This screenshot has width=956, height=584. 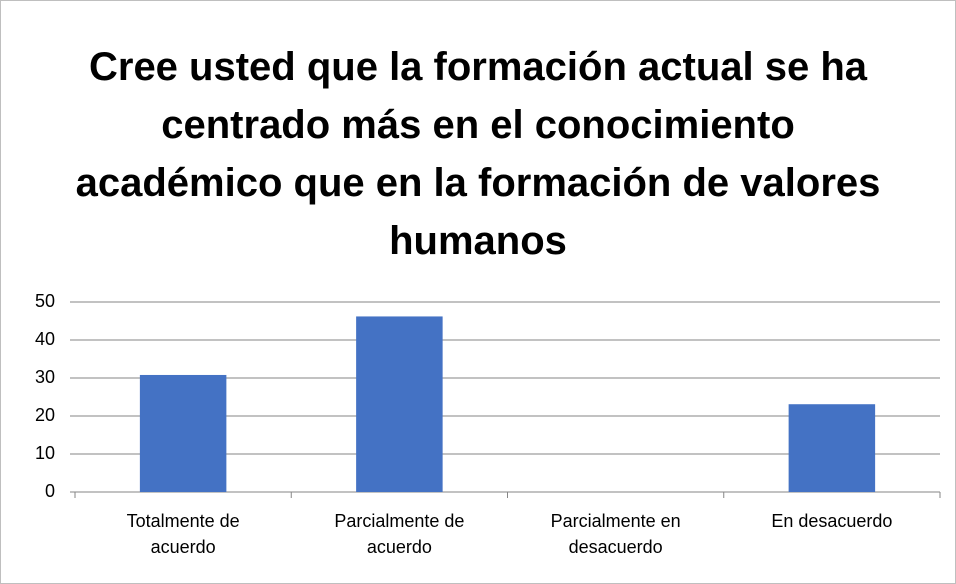 What do you see at coordinates (832, 521) in the screenshot?
I see `x-tick-label: En desacuerdo` at bounding box center [832, 521].